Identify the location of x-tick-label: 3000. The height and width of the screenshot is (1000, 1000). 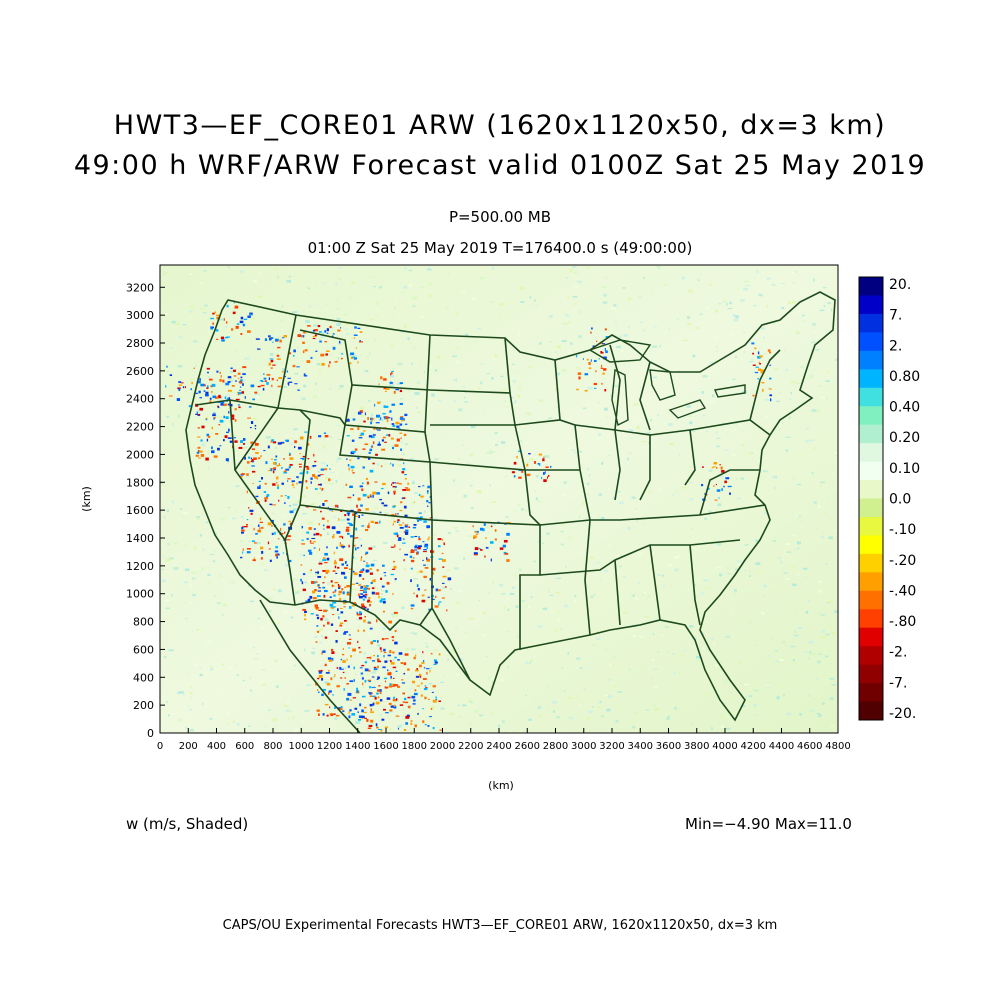
(583, 746).